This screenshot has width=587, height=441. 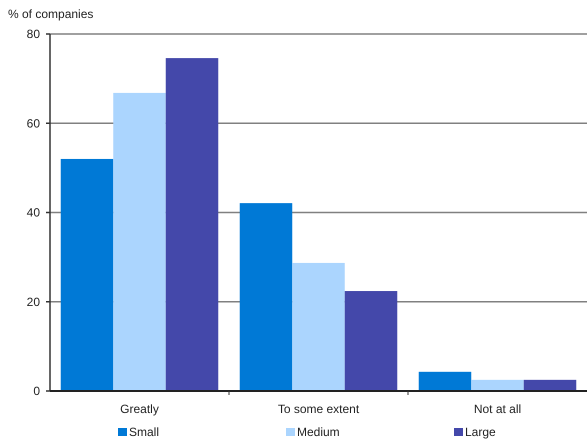 What do you see at coordinates (319, 409) in the screenshot?
I see `x-tick-label: To some extent` at bounding box center [319, 409].